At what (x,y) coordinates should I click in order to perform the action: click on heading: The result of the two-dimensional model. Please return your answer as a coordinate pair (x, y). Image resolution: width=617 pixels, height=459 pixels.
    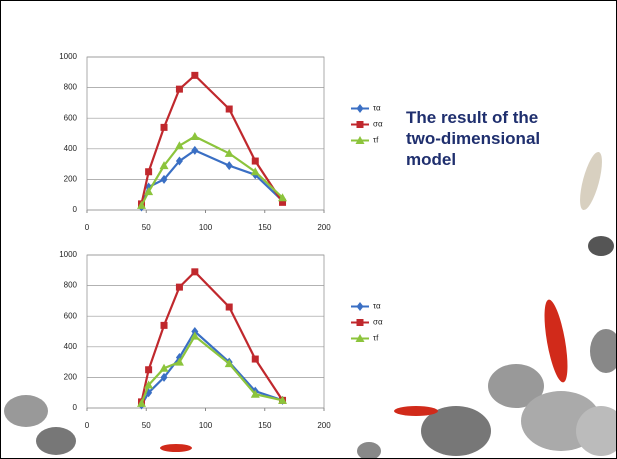
    Looking at the image, I should click on (473, 138).